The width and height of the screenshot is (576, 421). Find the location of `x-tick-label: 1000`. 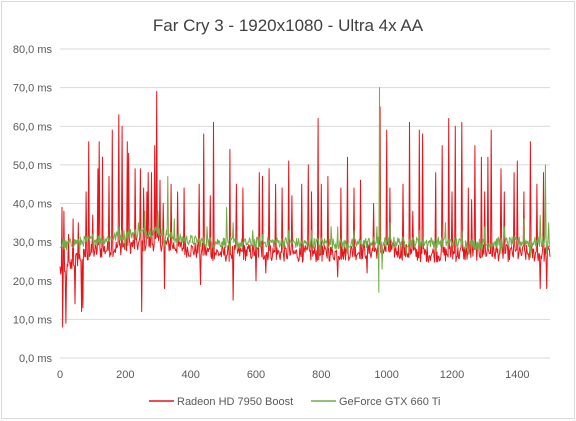

x-tick-label: 1000 is located at coordinates (386, 375).